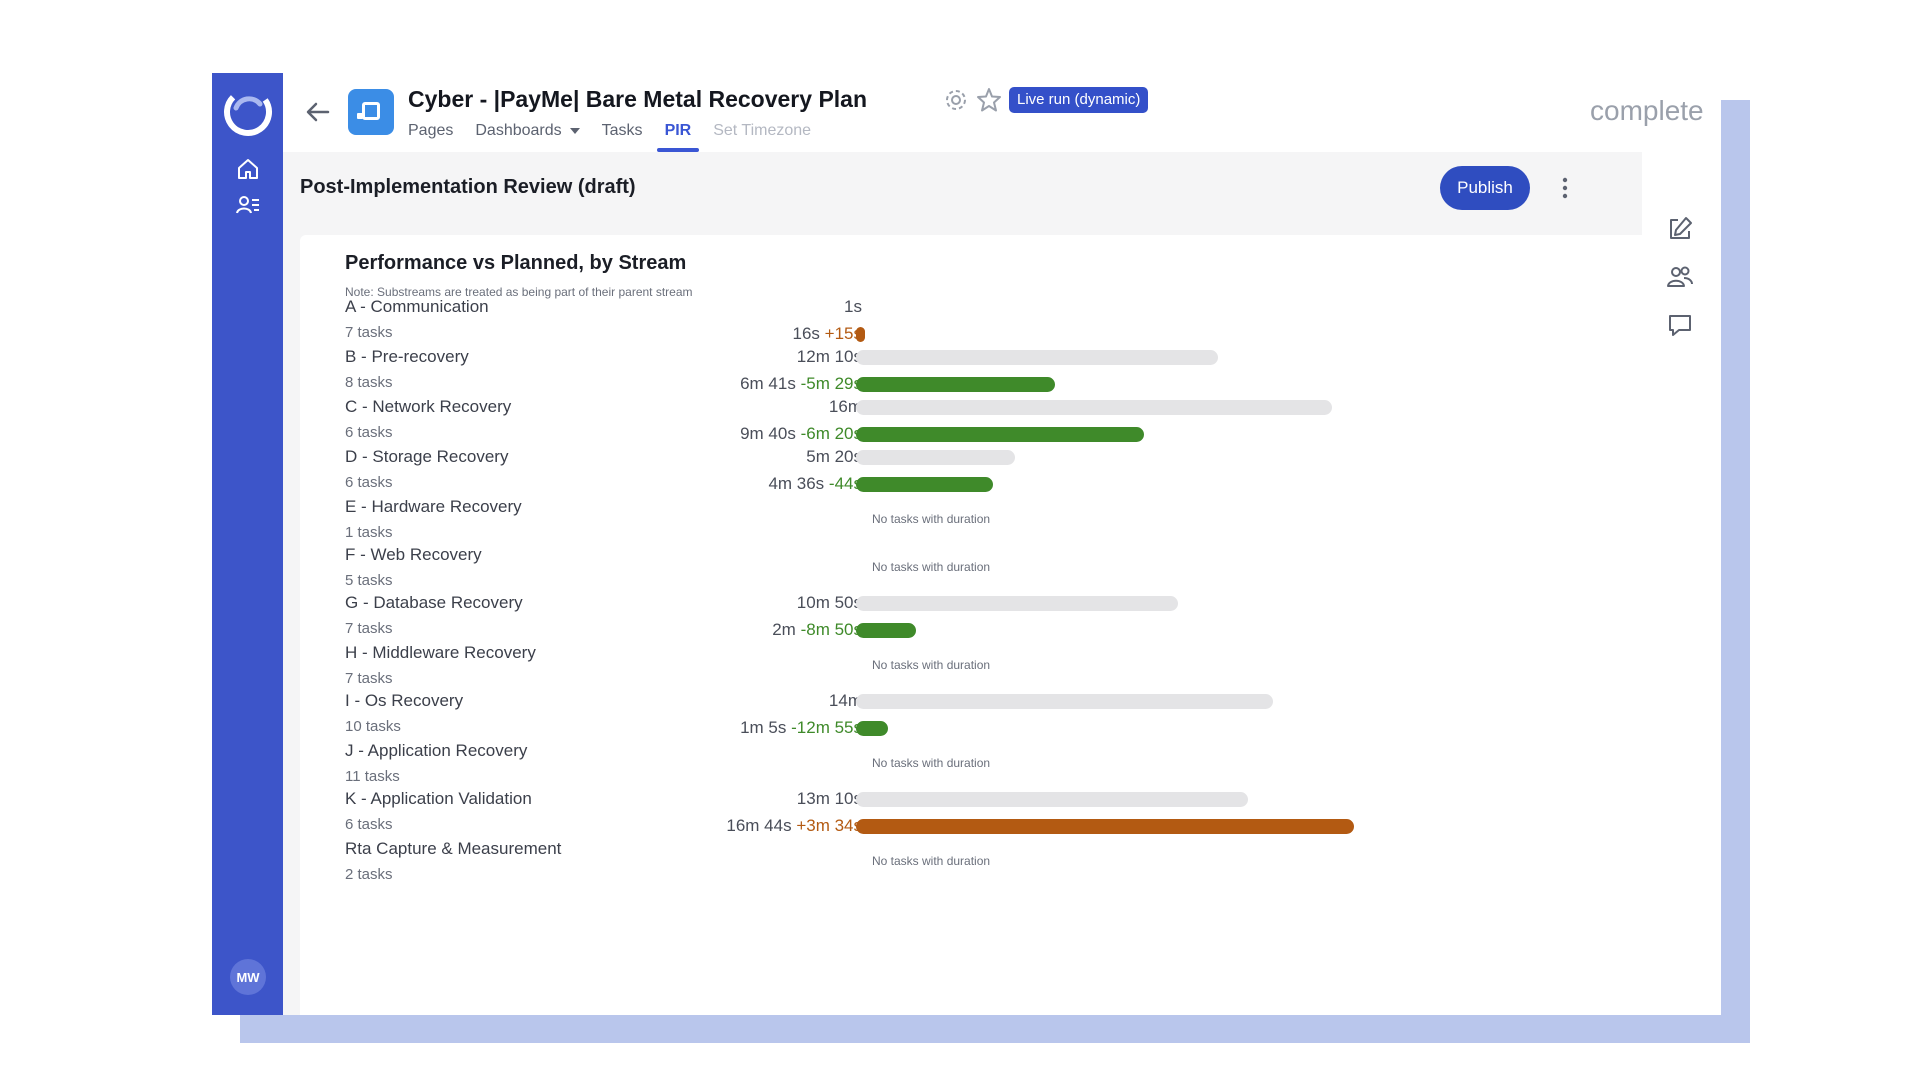 The width and height of the screenshot is (1920, 1080). Describe the element at coordinates (369, 580) in the screenshot. I see `stream-task-count: 5 tasks` at that location.